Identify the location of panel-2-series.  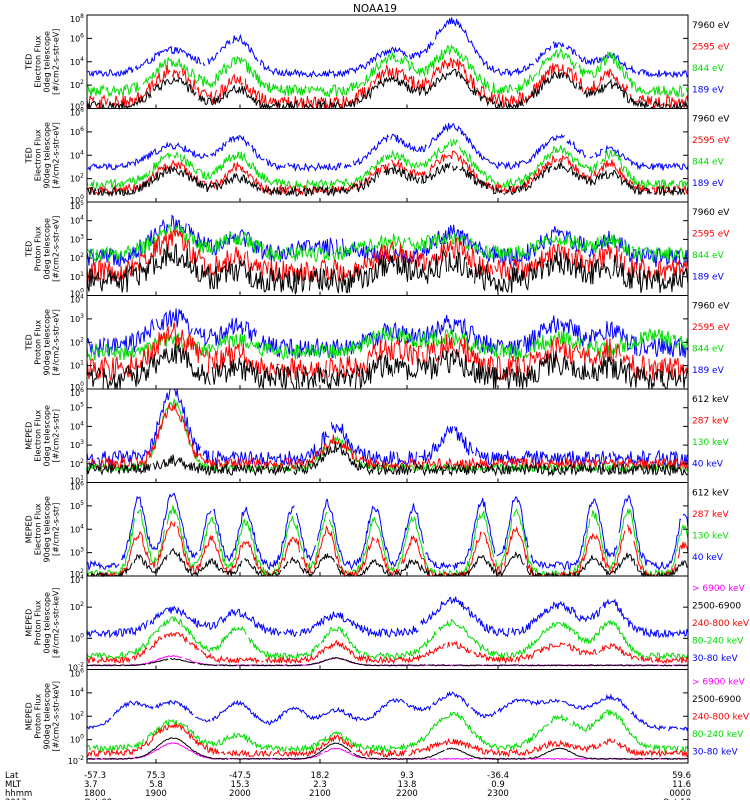
(387, 160).